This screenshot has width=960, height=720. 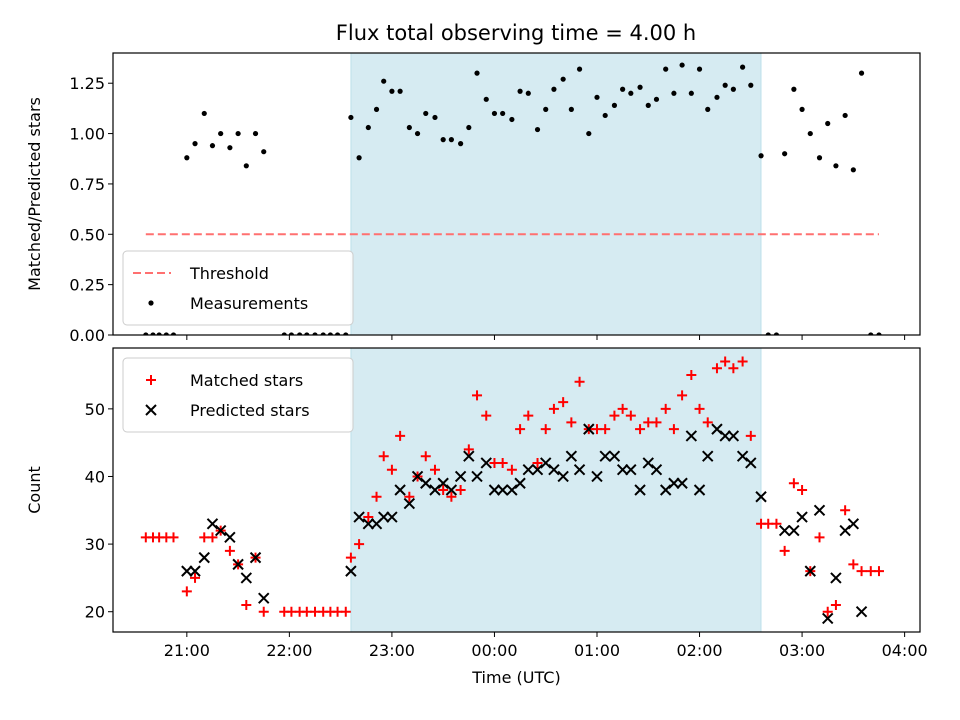 What do you see at coordinates (187, 650) in the screenshot?
I see `x-tick-label: 21:00` at bounding box center [187, 650].